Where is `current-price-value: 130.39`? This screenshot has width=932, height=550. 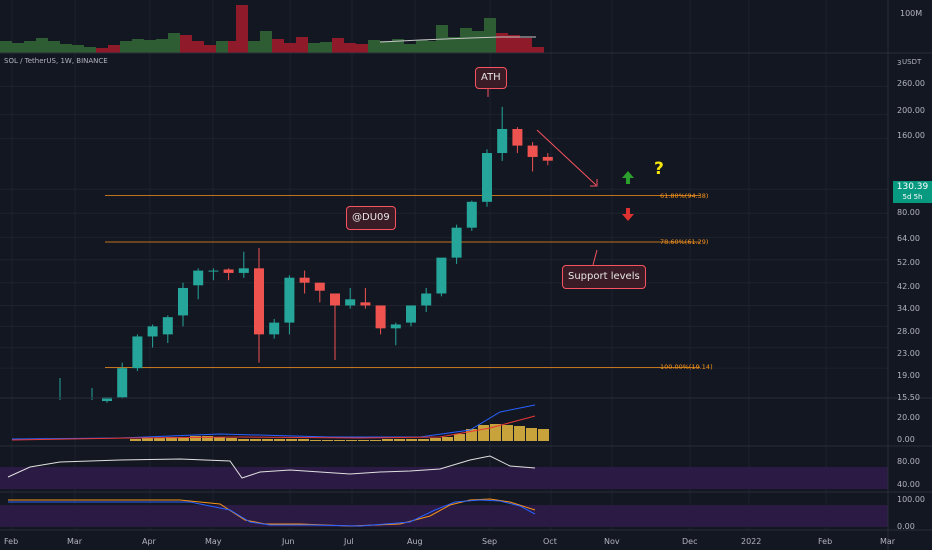 current-price-value: 130.39 is located at coordinates (912, 187).